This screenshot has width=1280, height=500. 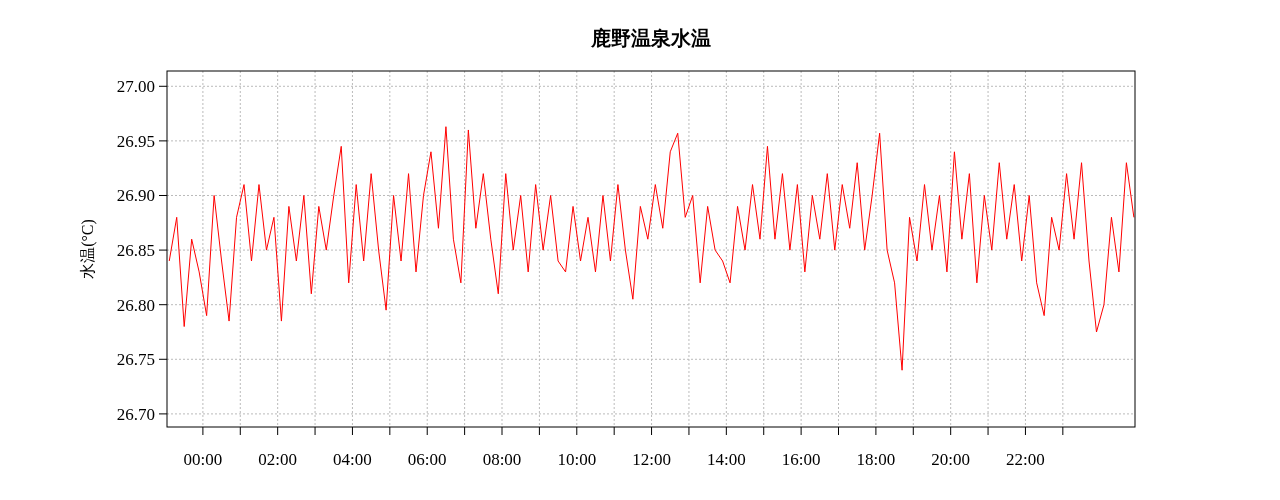 I want to click on x-tick-label: 04:00, so click(x=352, y=459).